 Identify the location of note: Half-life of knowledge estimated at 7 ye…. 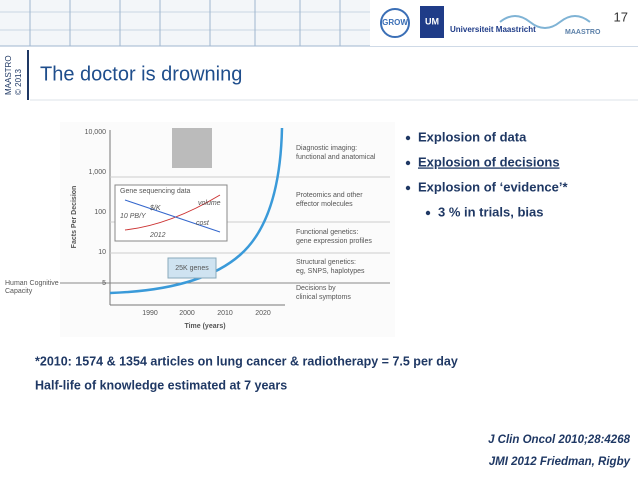
(161, 385).